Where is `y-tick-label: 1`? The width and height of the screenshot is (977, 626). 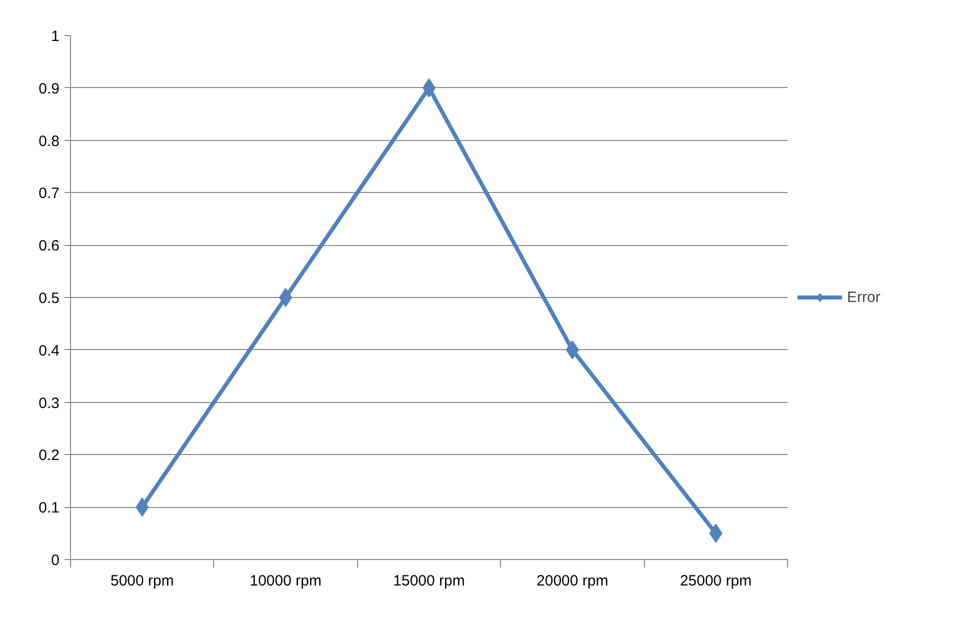 y-tick-label: 1 is located at coordinates (55, 36).